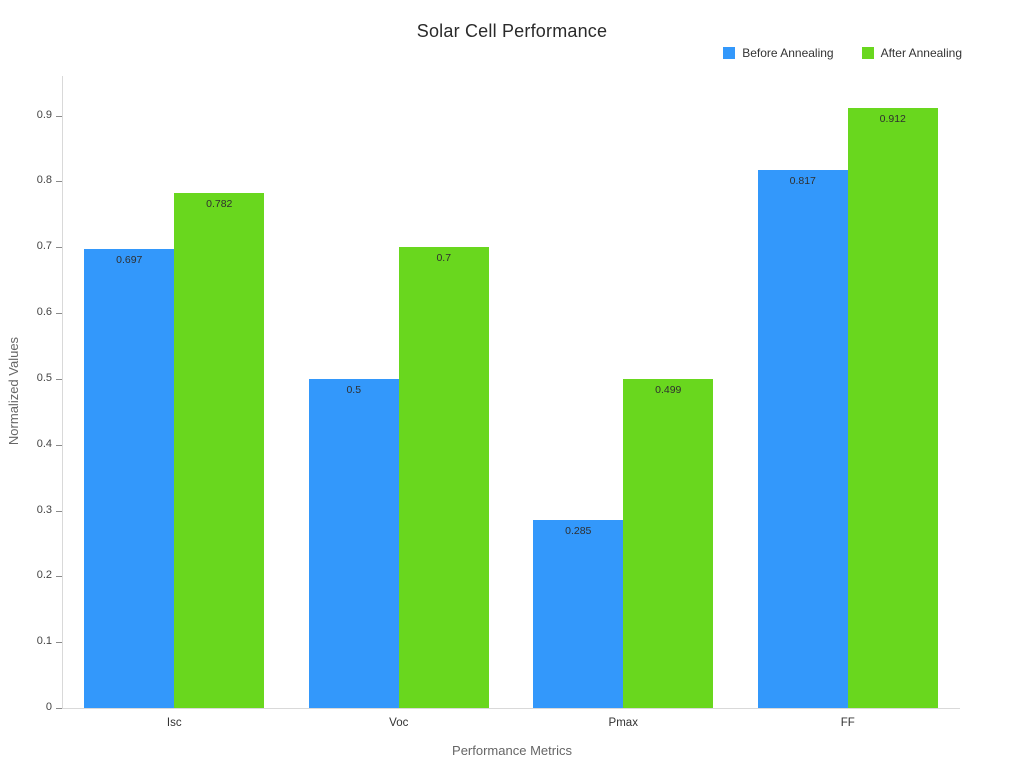 Image resolution: width=1024 pixels, height=768 pixels. Describe the element at coordinates (443, 477) in the screenshot. I see `bar-after-annealing-voc: 0.7` at that location.